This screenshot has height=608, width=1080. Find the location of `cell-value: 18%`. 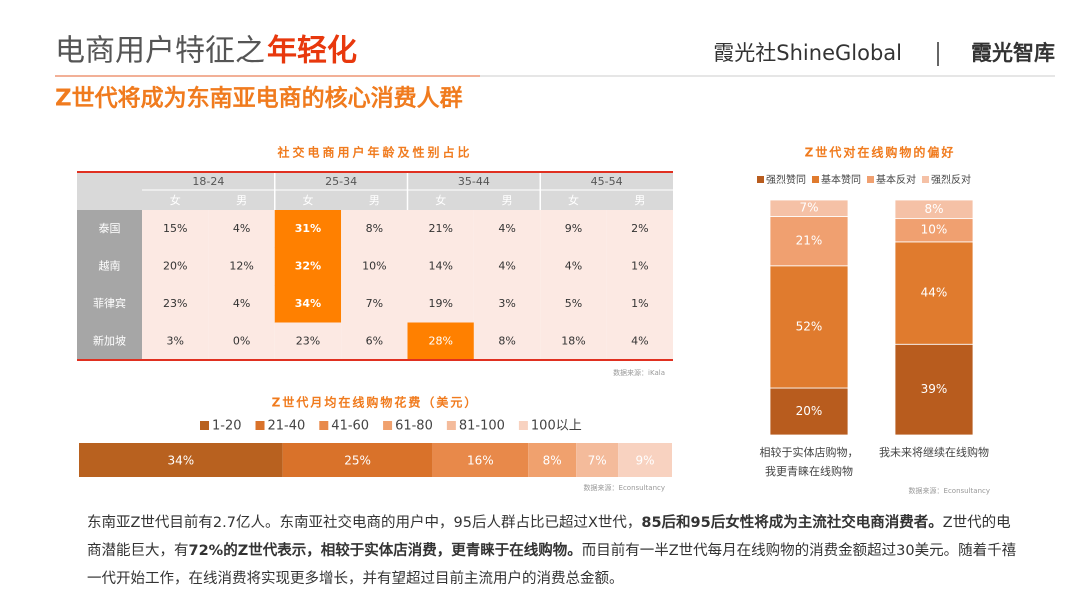

cell-value: 18% is located at coordinates (573, 340).